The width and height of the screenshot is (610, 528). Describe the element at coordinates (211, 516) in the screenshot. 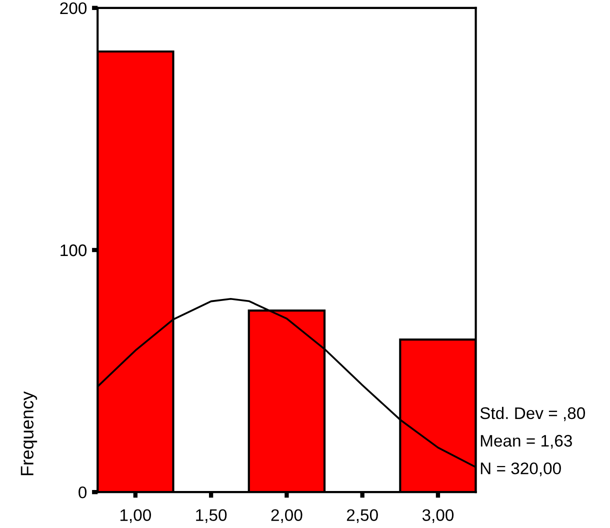

I see `x-tick-label: 1,50` at that location.